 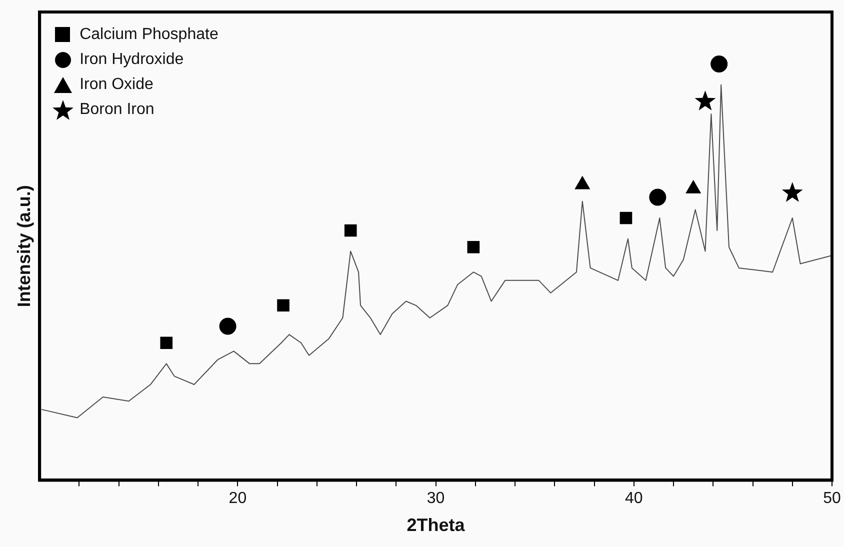 What do you see at coordinates (435, 499) in the screenshot?
I see `x-tick-label: 30` at bounding box center [435, 499].